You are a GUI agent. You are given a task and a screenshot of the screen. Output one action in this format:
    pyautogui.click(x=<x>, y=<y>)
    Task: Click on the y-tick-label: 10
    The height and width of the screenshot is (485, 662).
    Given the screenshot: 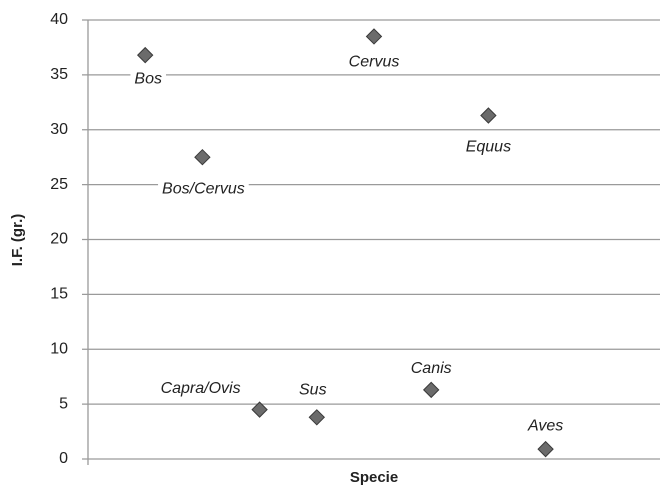 What is the action you would take?
    pyautogui.click(x=59, y=348)
    